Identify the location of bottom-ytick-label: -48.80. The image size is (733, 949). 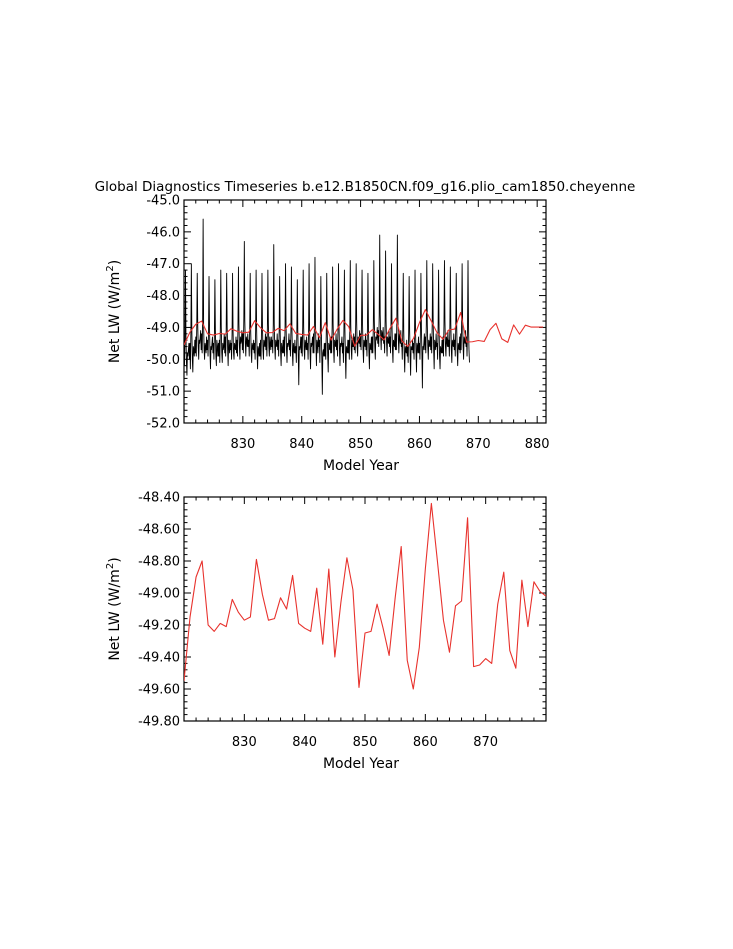
(159, 562).